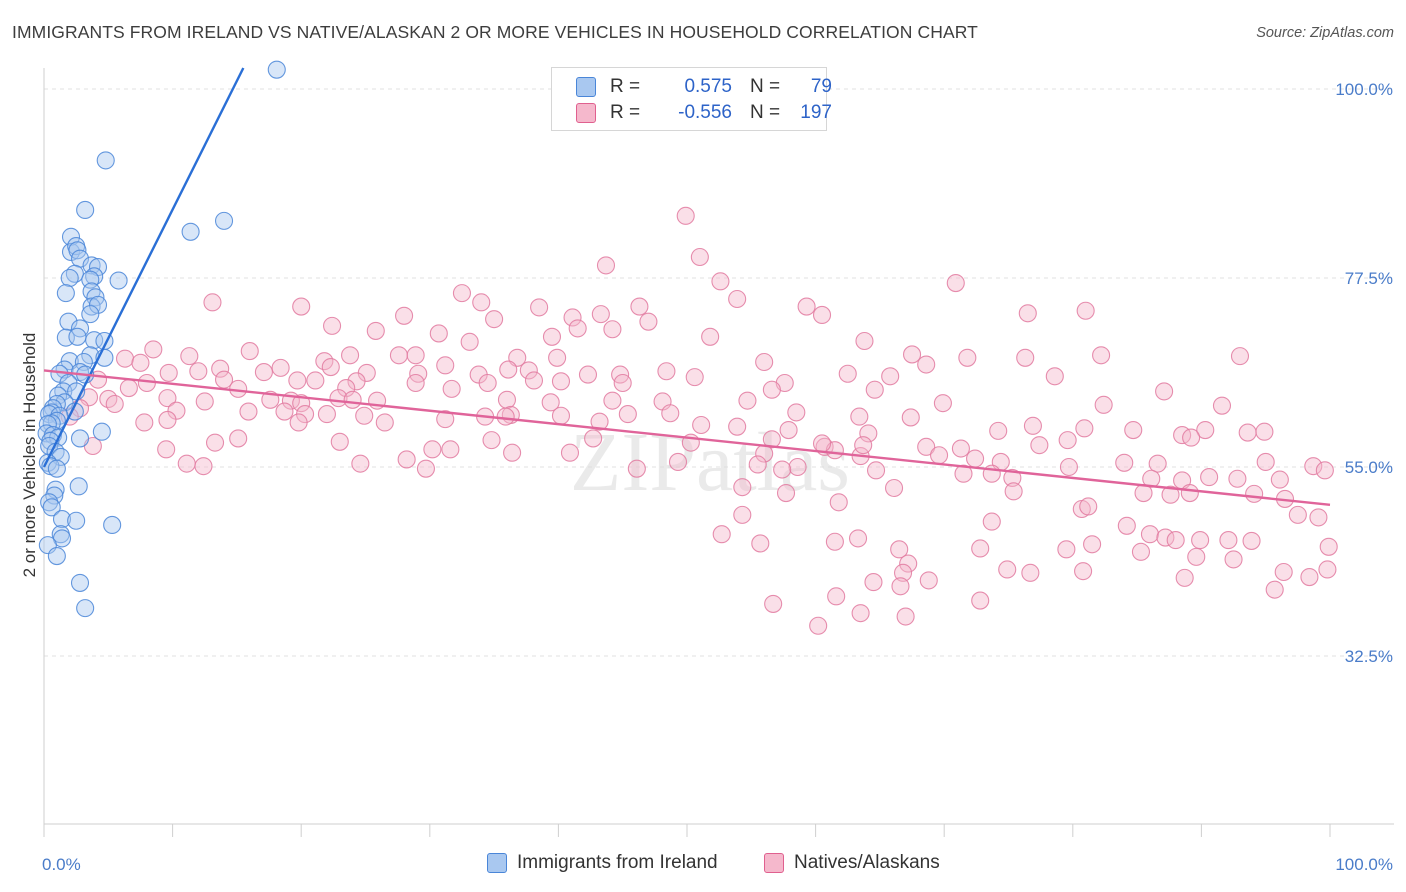 This screenshot has height=892, width=1406. What do you see at coordinates (497, 863) in the screenshot?
I see `bottom-legend-swatch-ireland` at bounding box center [497, 863].